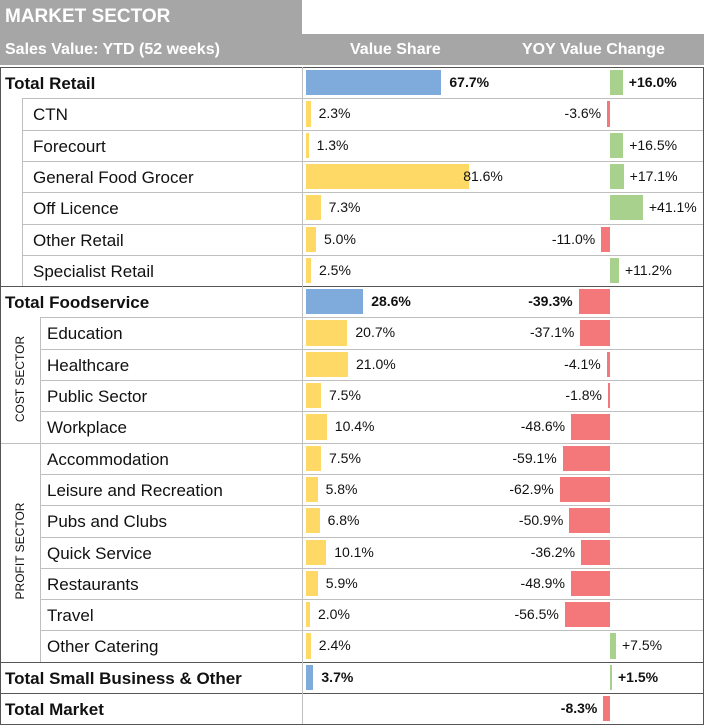 The height and width of the screenshot is (725, 704). I want to click on table-row: Pubs and Clubs 6.8% -50.9%, so click(352, 520).